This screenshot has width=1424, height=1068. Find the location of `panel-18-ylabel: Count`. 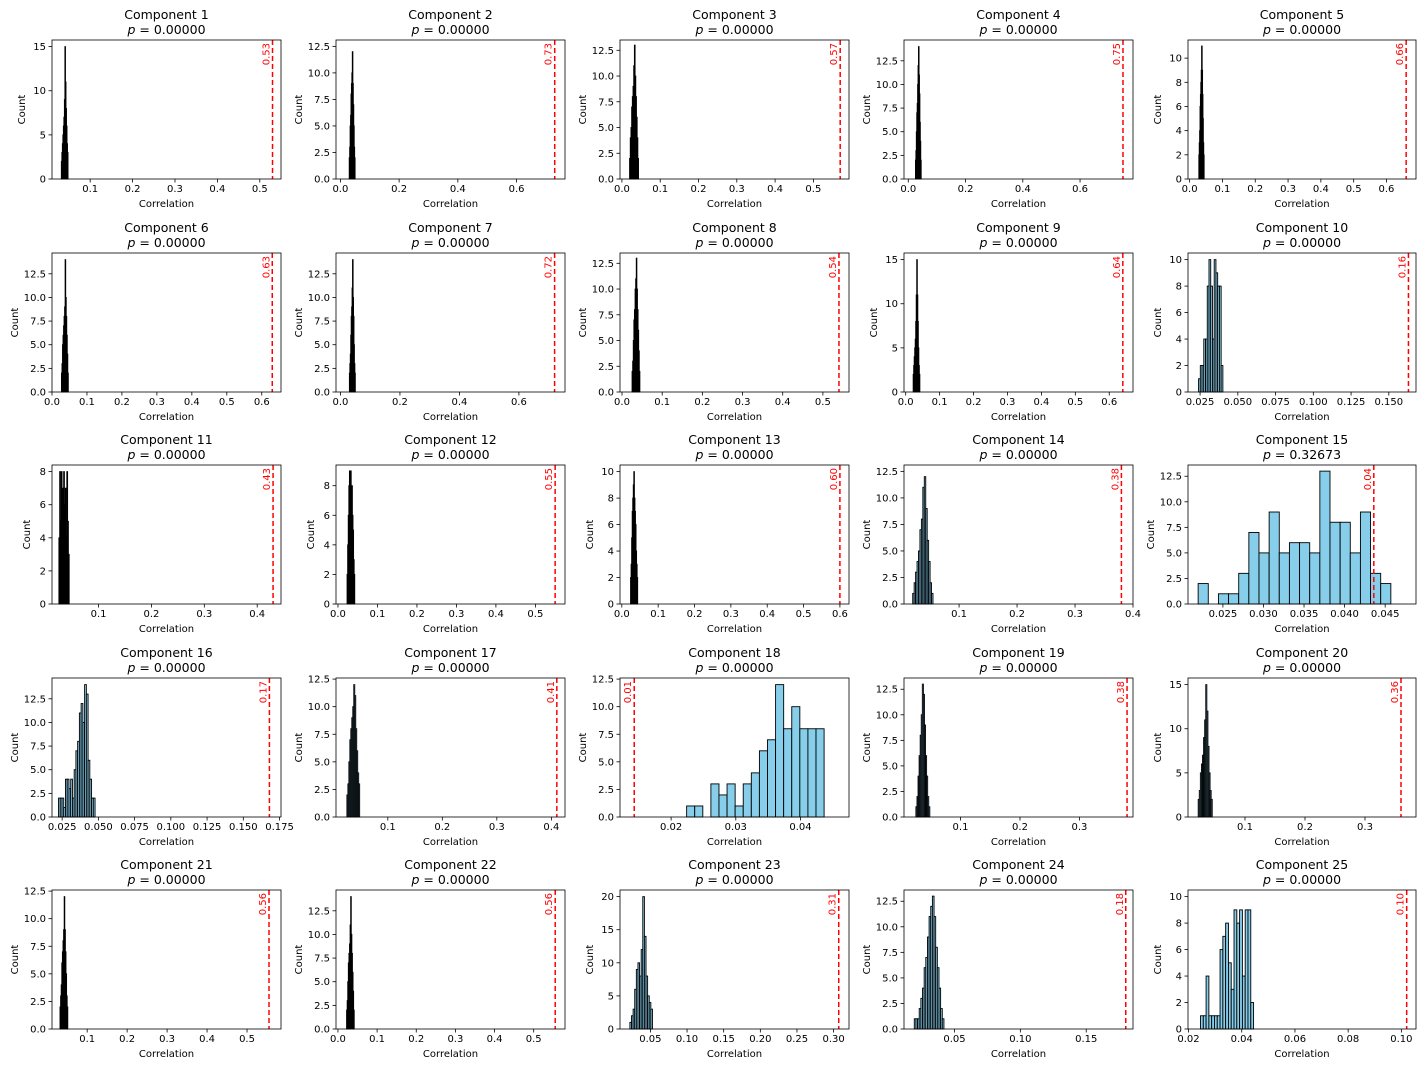

panel-18-ylabel: Count is located at coordinates (583, 748).